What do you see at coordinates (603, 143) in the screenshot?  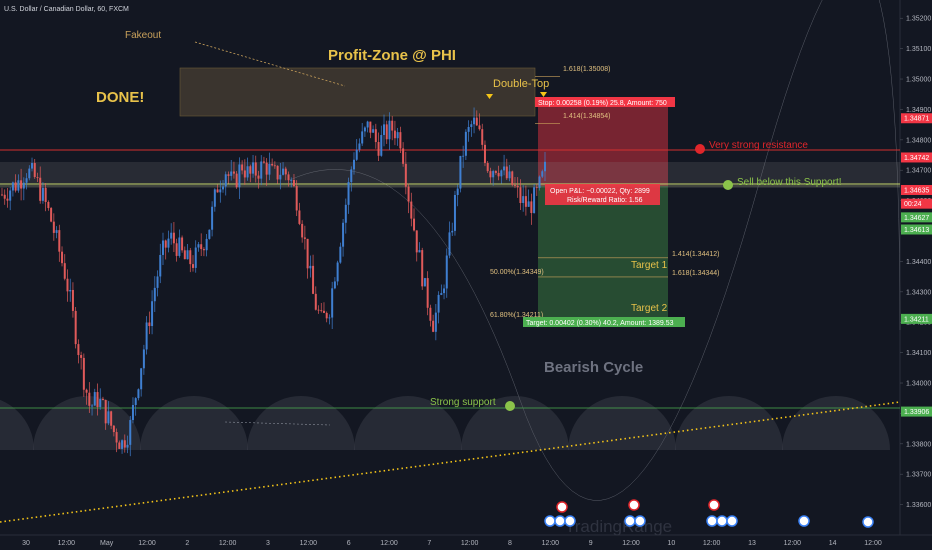 I see `stop-loss-zone` at bounding box center [603, 143].